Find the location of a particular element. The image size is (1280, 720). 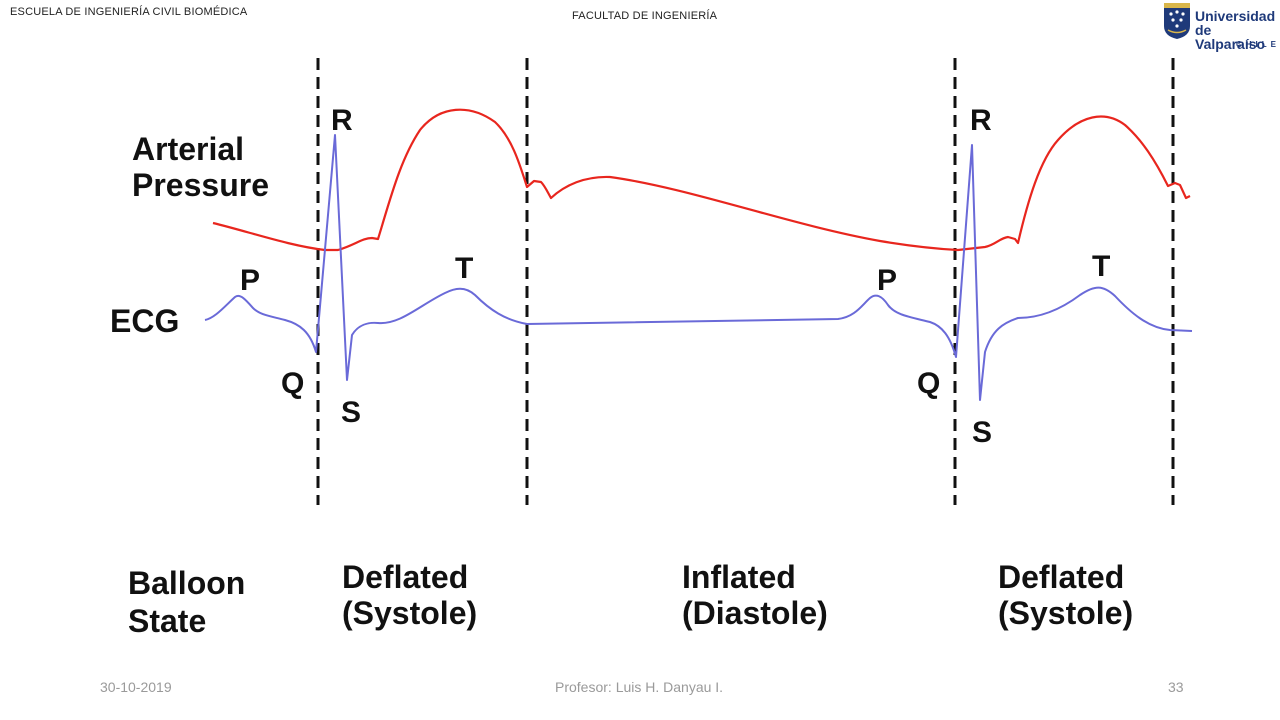

logo-text-line3: CHILE is located at coordinates (1258, 44).